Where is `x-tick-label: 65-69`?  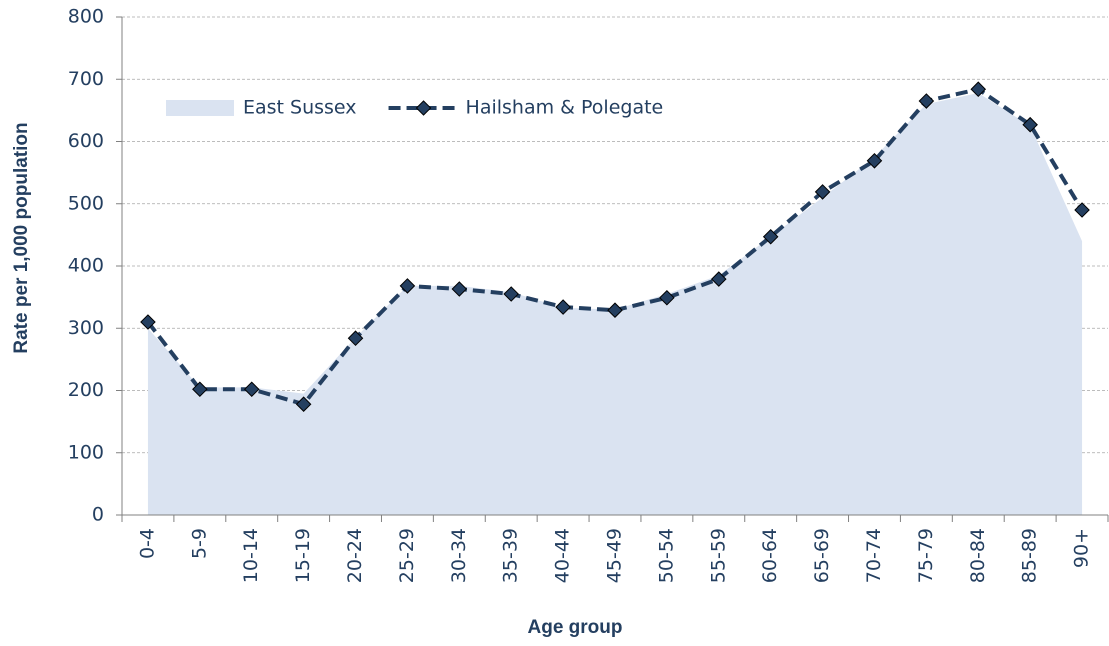
x-tick-label: 65-69 is located at coordinates (822, 555).